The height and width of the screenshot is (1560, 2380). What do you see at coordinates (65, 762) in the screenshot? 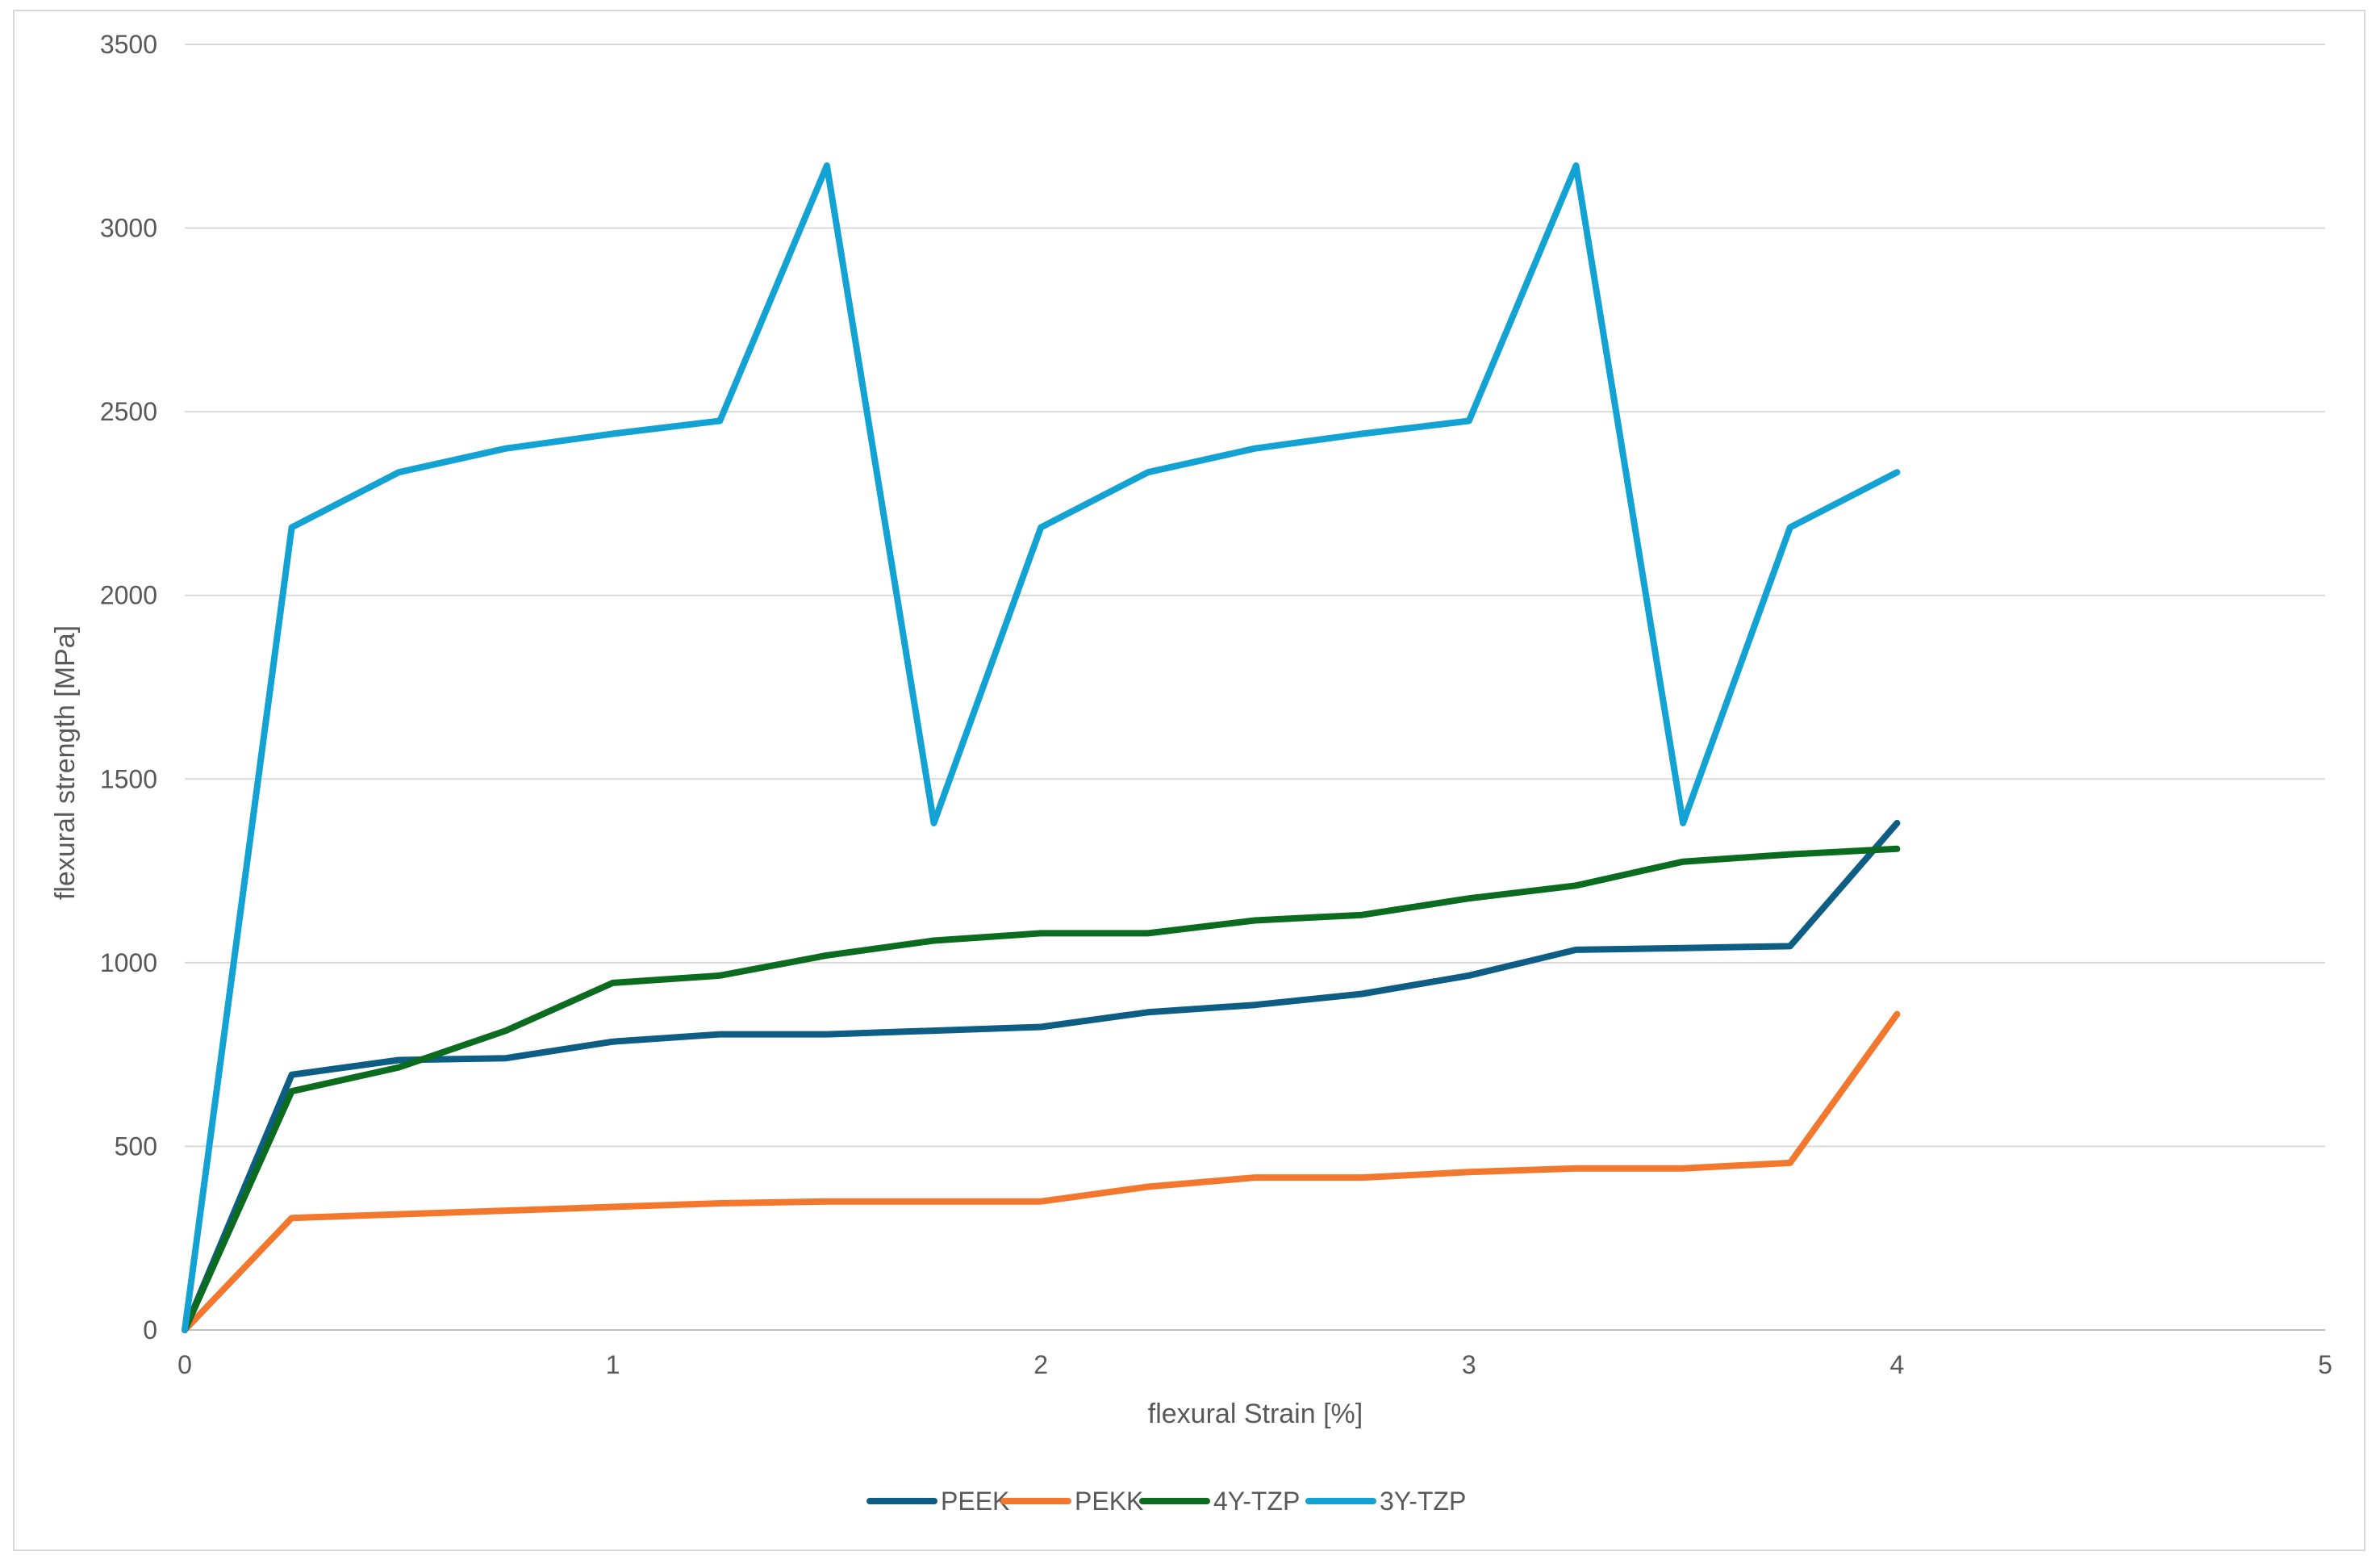
I see `y-axis-title: flexural strength [MPa]` at bounding box center [65, 762].